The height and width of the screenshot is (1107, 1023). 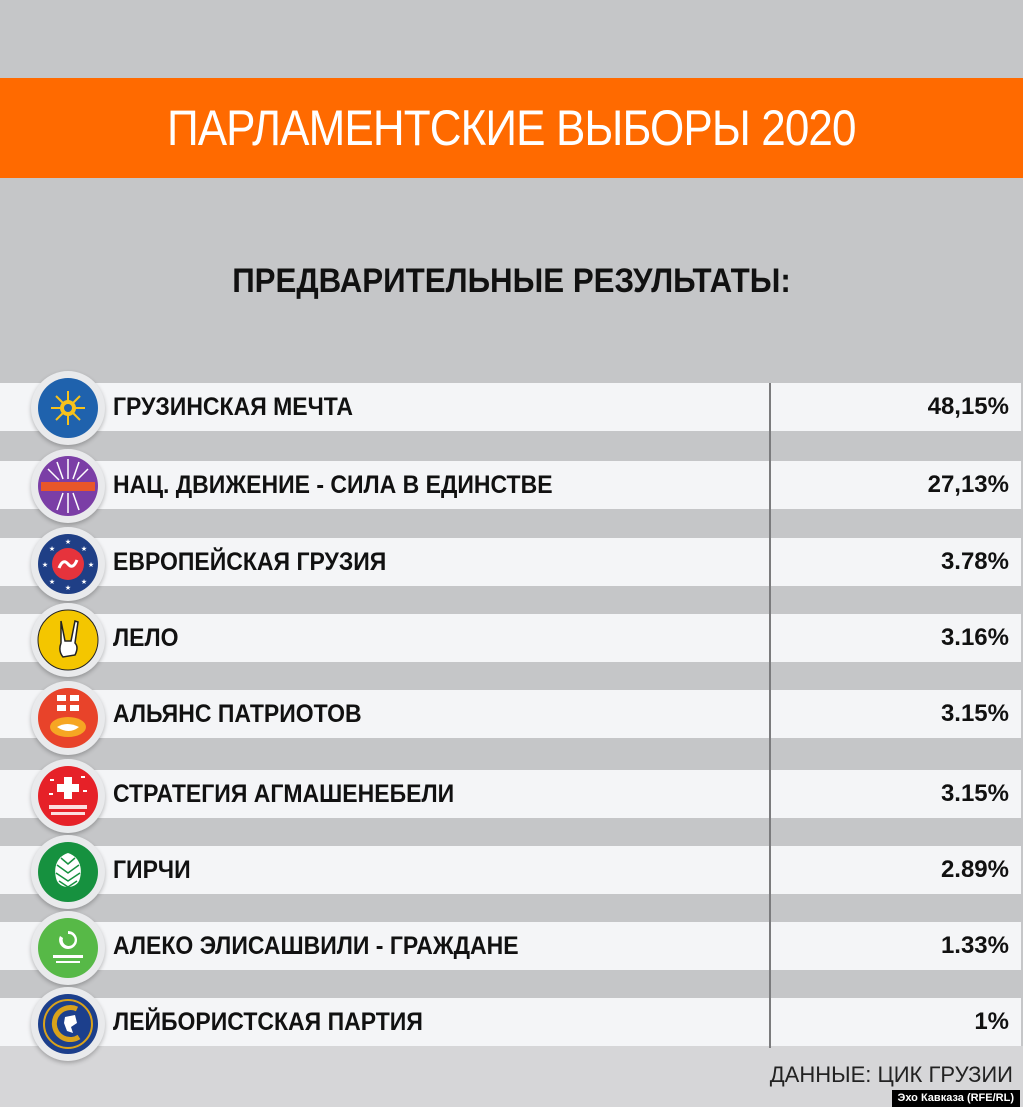 I want to click on footer-area, so click(x=511, y=1076).